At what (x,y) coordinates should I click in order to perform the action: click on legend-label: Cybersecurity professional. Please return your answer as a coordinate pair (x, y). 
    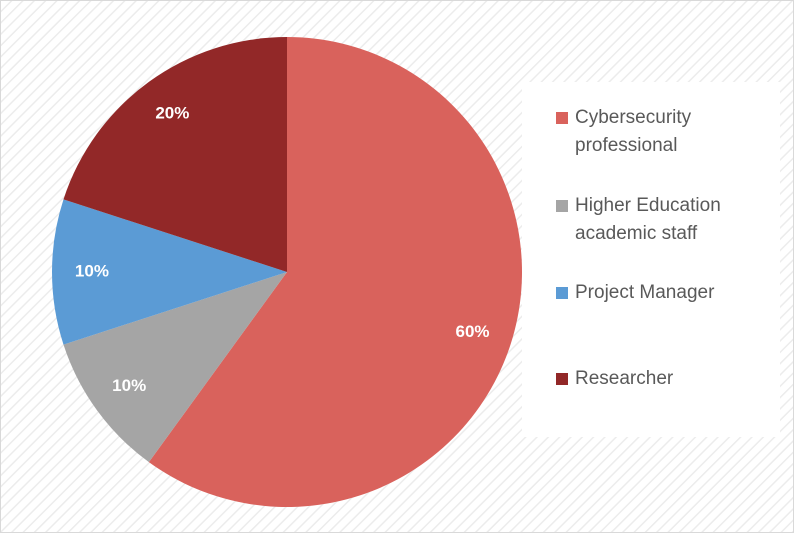
    Looking at the image, I should click on (633, 131).